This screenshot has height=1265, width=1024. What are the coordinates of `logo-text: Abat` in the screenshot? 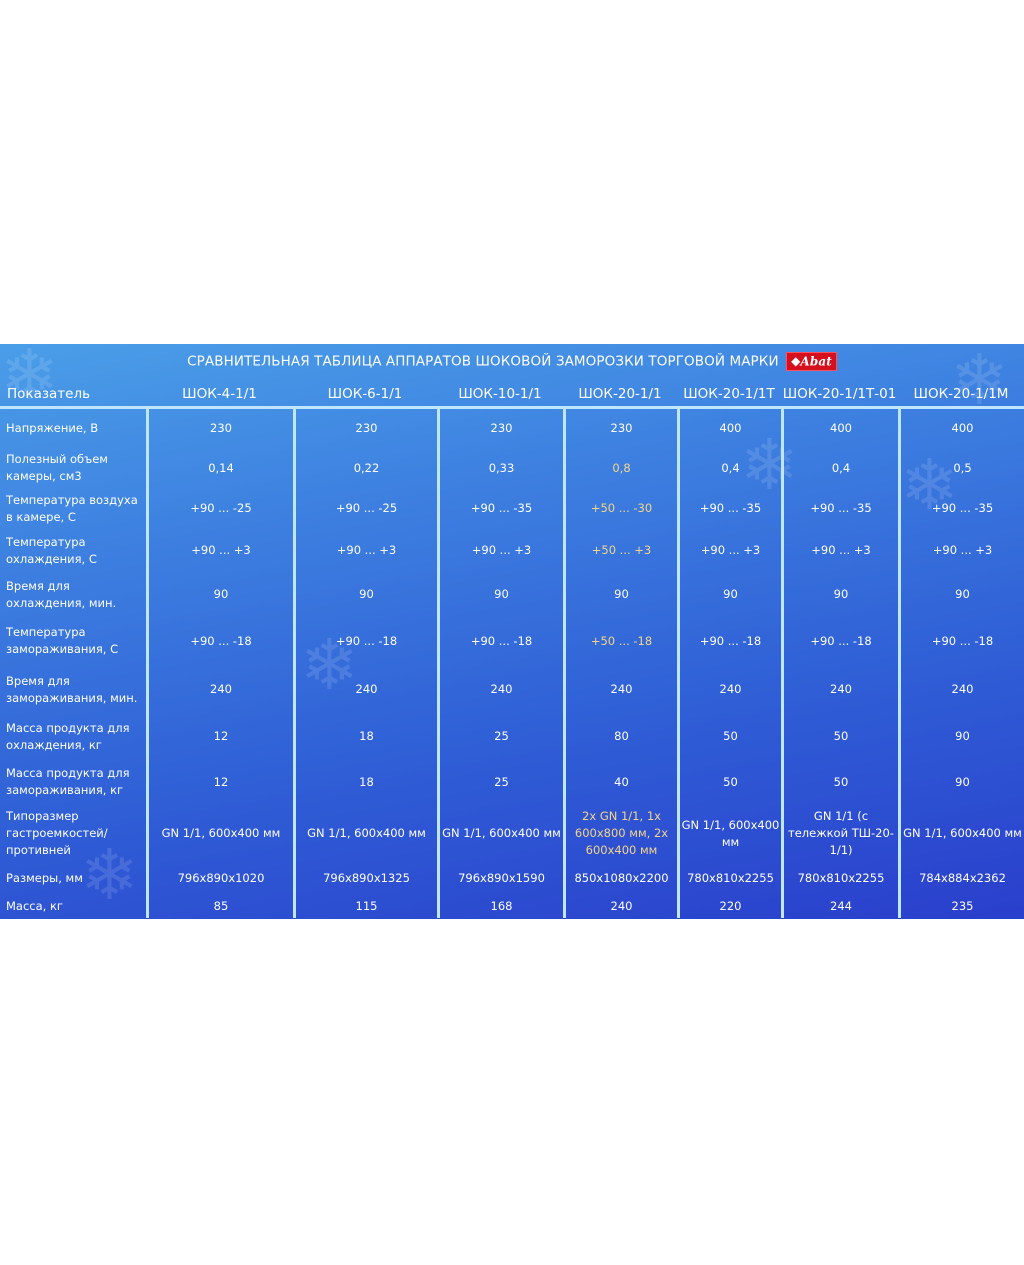 It's located at (816, 361).